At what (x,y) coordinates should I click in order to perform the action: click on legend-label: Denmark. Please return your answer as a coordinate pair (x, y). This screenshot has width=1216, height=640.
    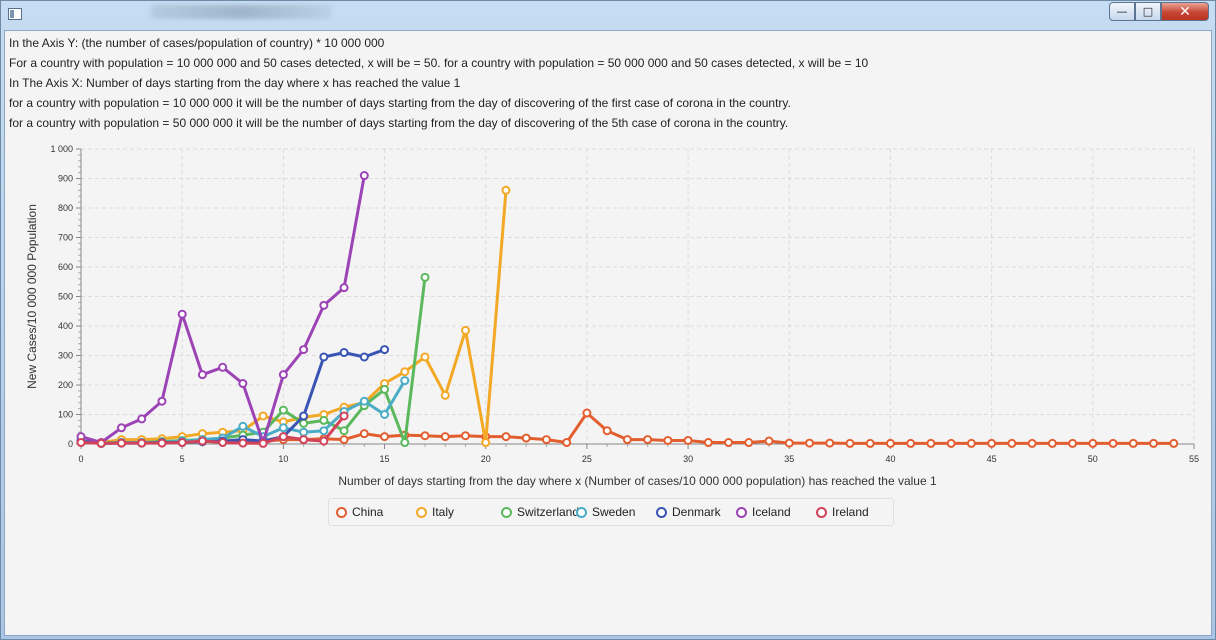
    Looking at the image, I should click on (696, 512).